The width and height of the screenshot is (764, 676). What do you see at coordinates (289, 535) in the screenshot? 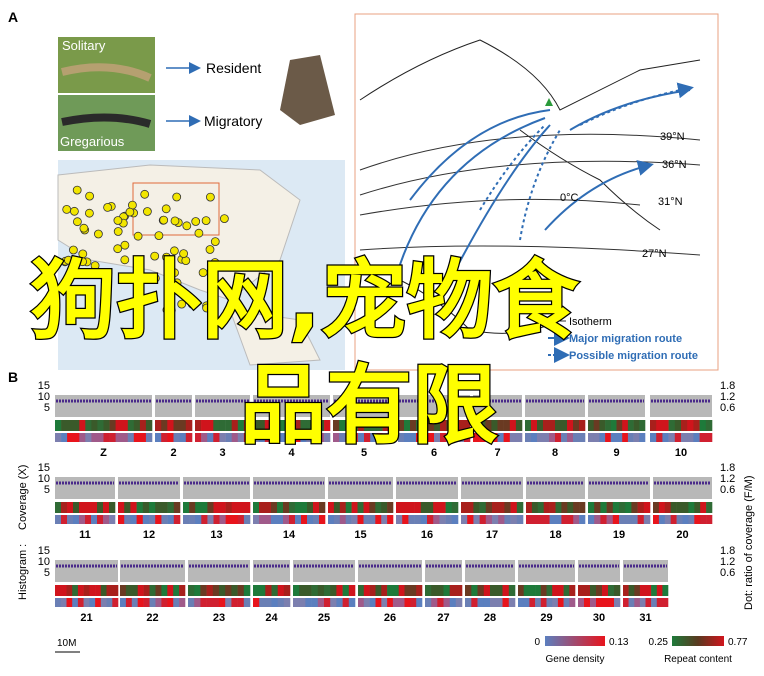
I see `chromosome-label: 14` at bounding box center [289, 535].